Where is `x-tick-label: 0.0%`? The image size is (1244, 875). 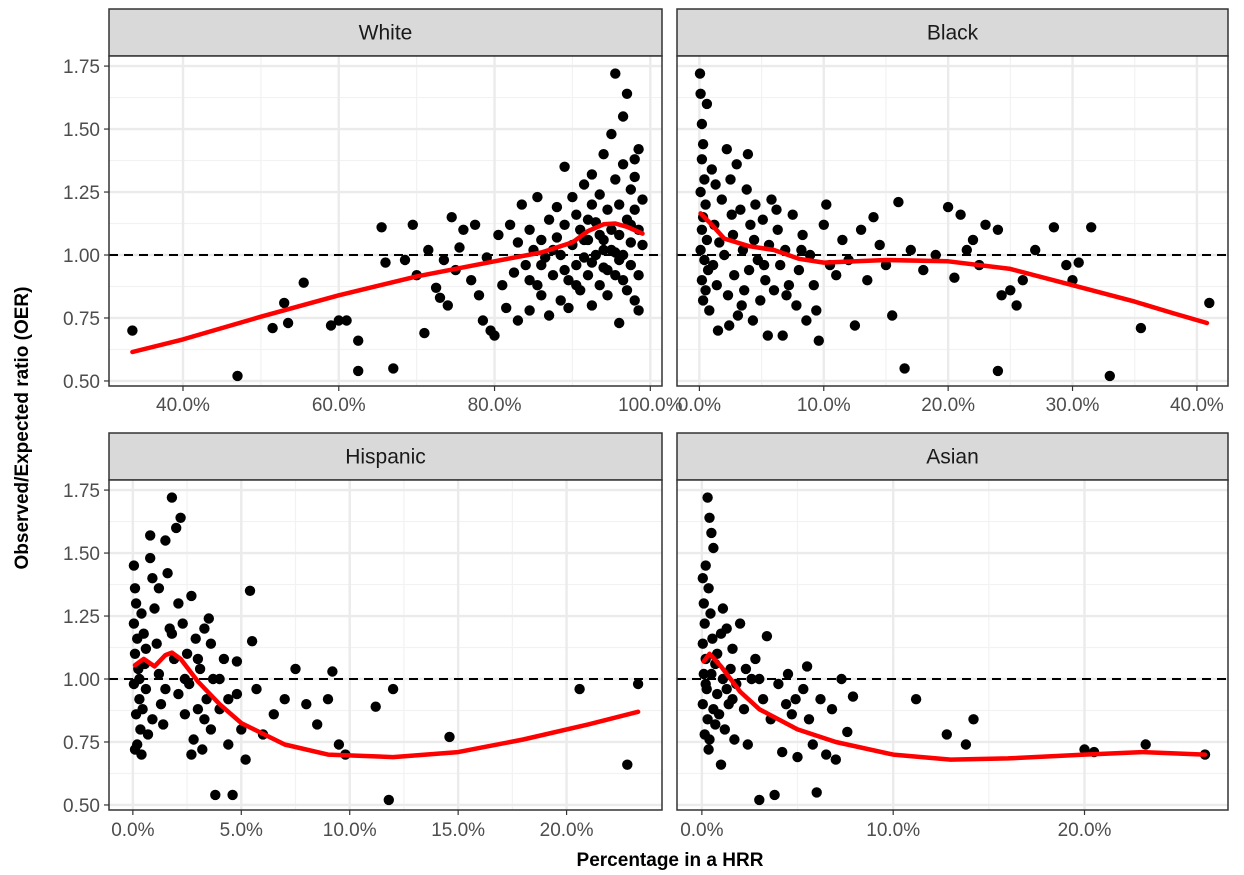
x-tick-label: 0.0% is located at coordinates (699, 405).